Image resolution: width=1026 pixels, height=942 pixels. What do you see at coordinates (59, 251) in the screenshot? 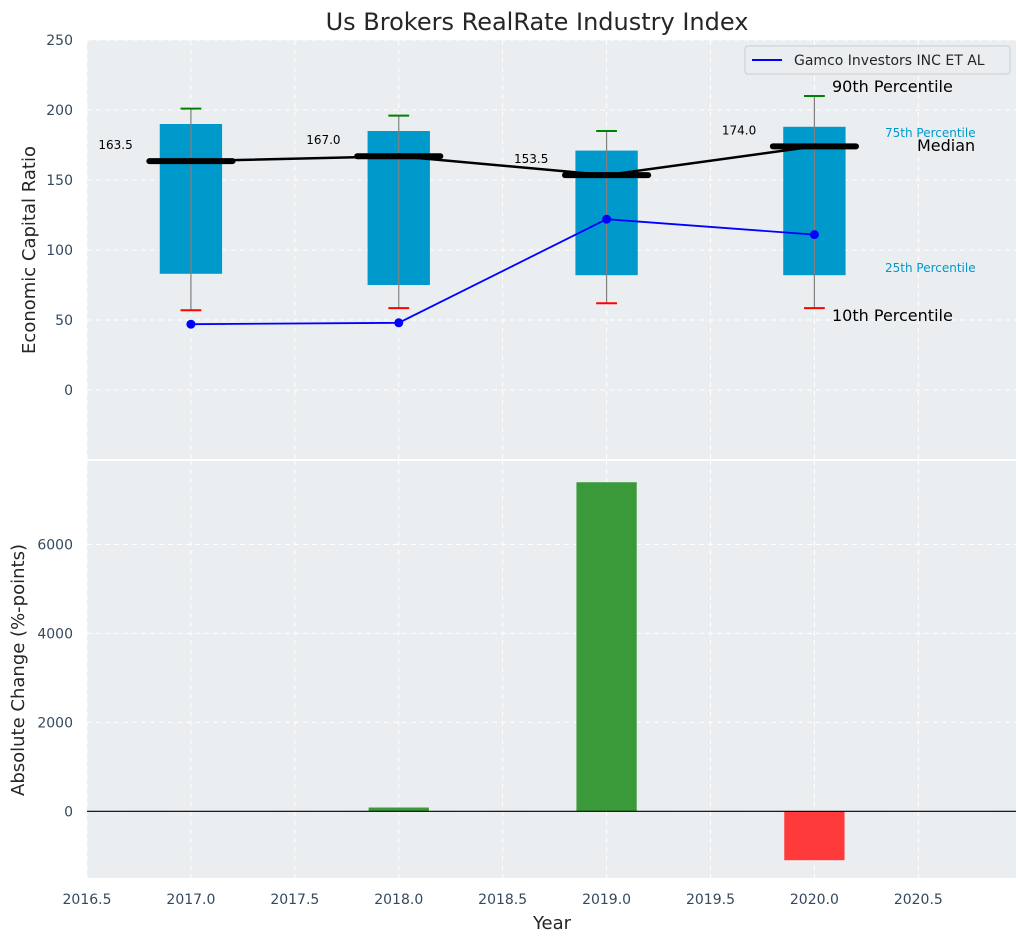
I see `top-y-tick-label: 100` at bounding box center [59, 251].